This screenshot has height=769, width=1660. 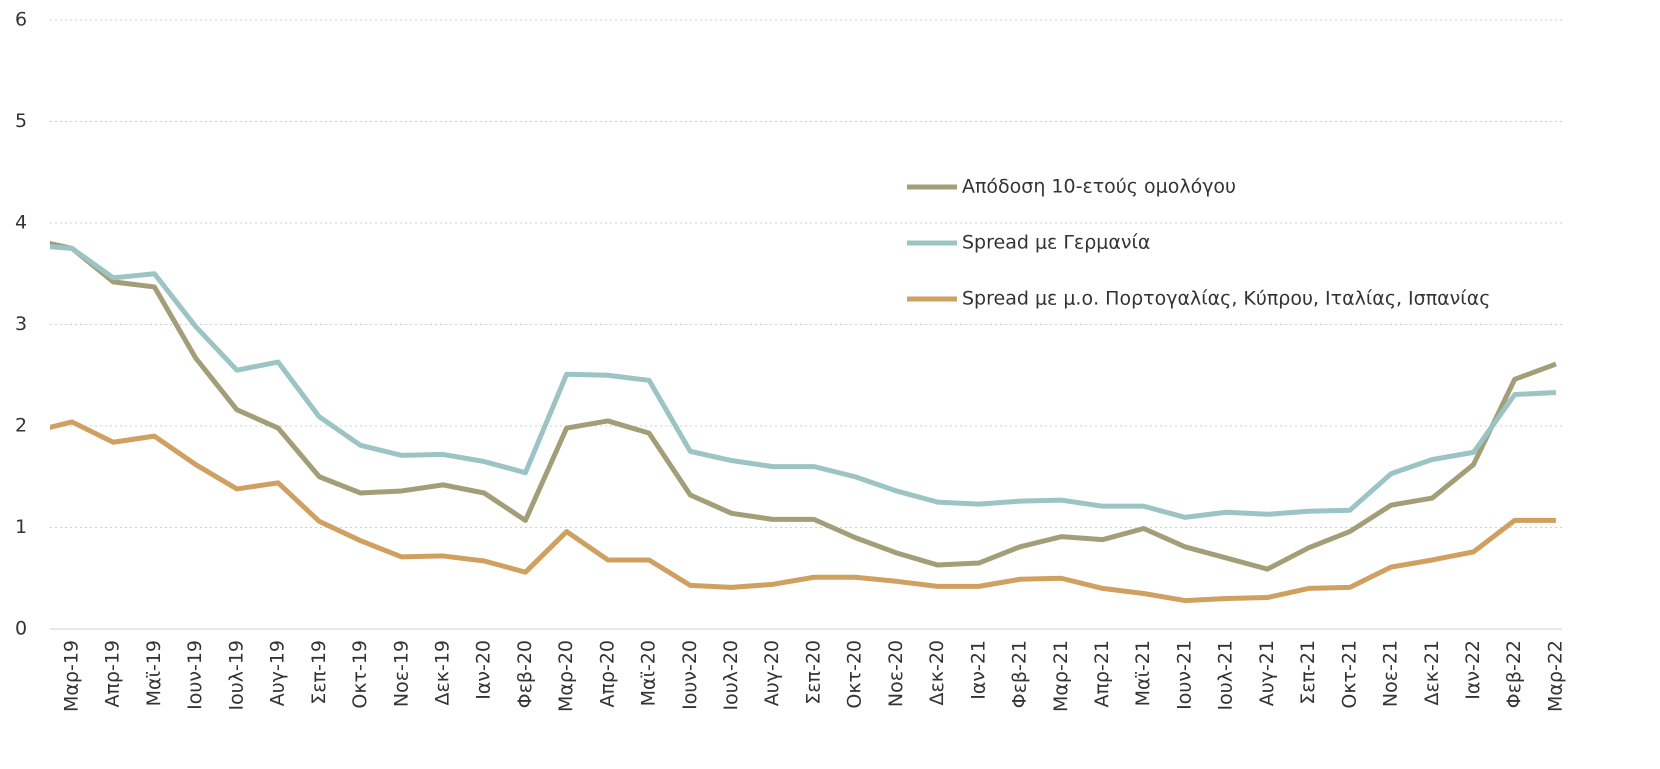 I want to click on y-tick-label: 1, so click(x=21, y=527).